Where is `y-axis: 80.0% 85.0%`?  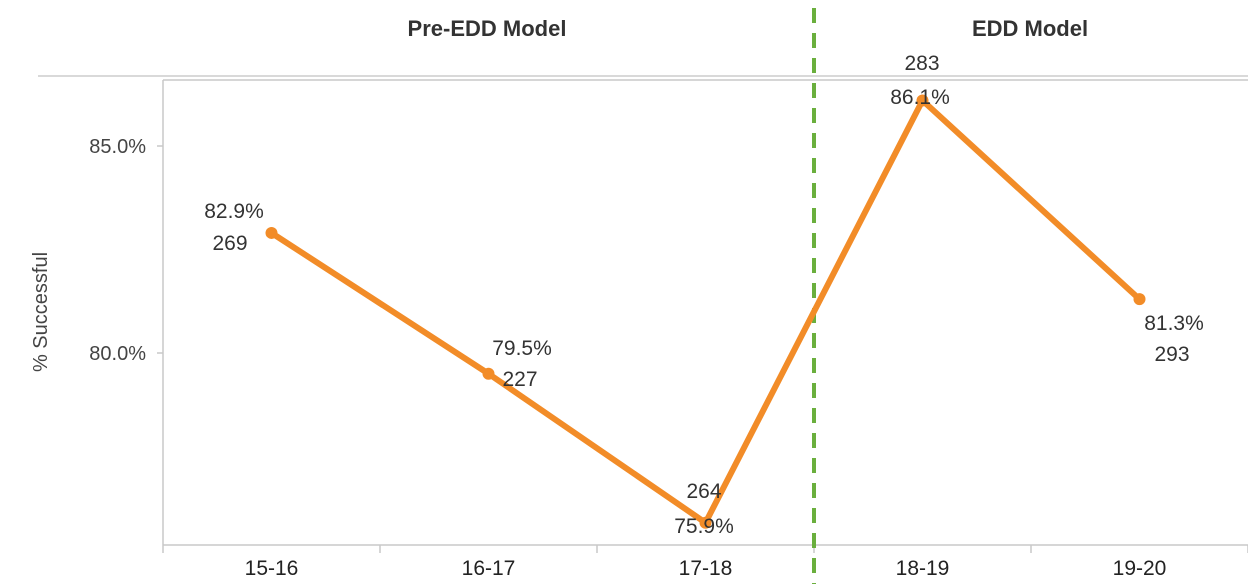 y-axis: 80.0% 85.0% is located at coordinates (126, 250).